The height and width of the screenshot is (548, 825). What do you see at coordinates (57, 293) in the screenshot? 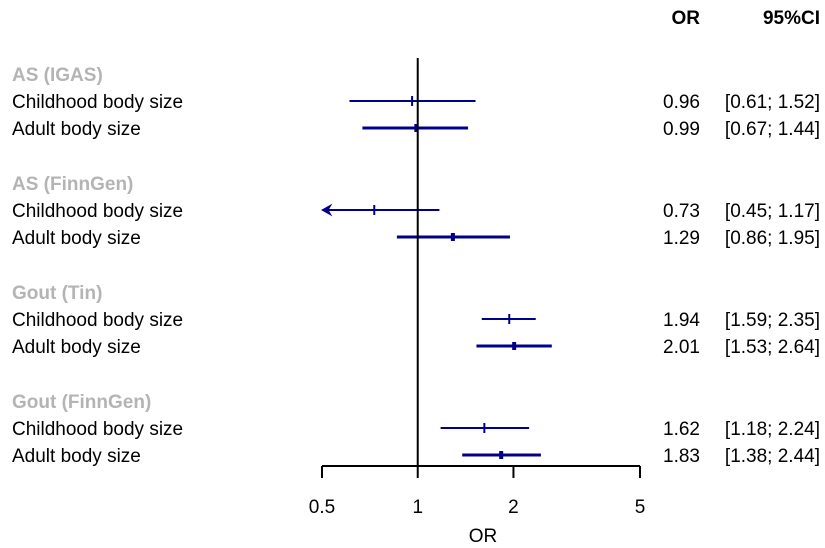
I see `group-label: Gout (Tin)` at bounding box center [57, 293].